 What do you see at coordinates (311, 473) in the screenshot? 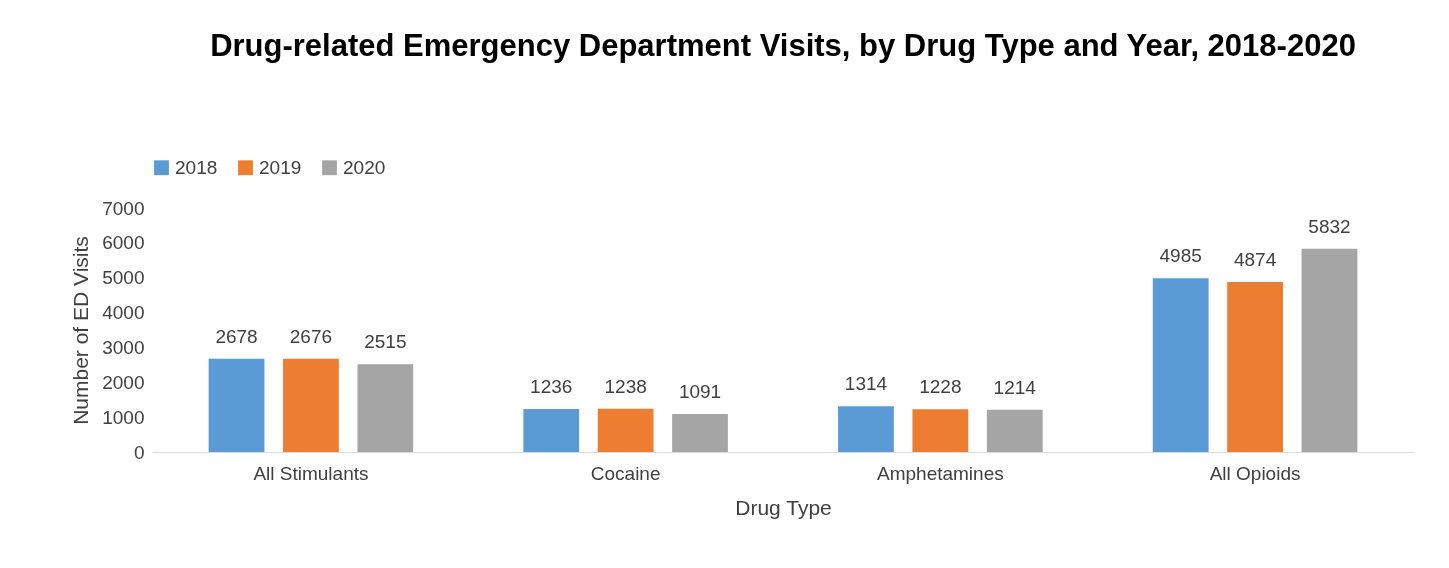
I see `x-tick-label: All Stimulants` at bounding box center [311, 473].